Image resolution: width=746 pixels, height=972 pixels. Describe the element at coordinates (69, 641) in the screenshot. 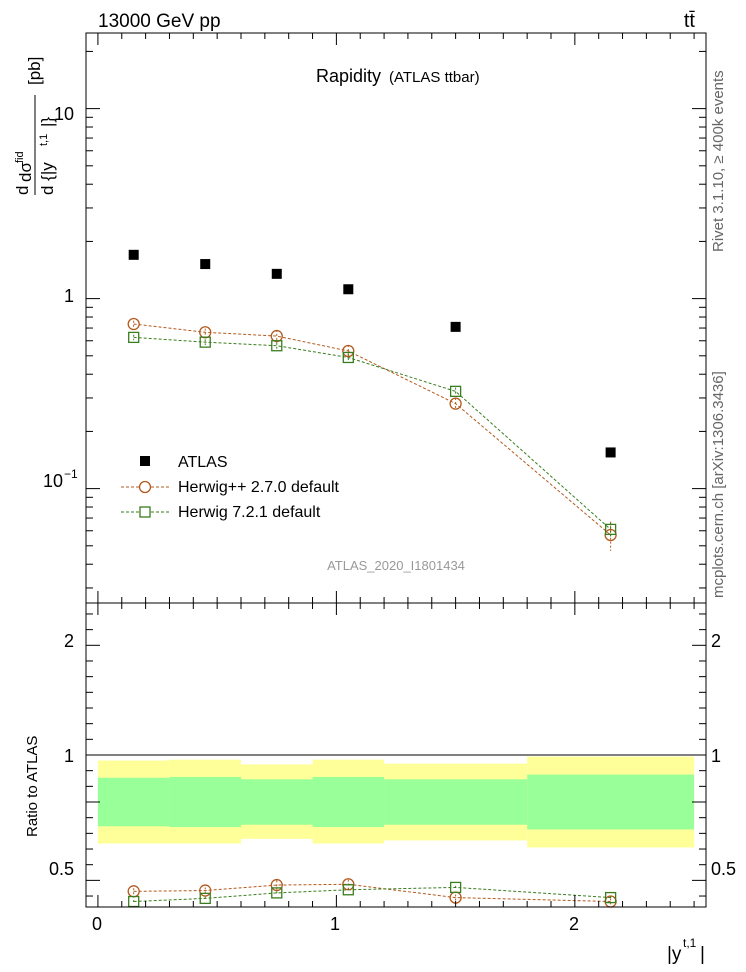

I see `ratio-ytick-label-2: 2` at that location.